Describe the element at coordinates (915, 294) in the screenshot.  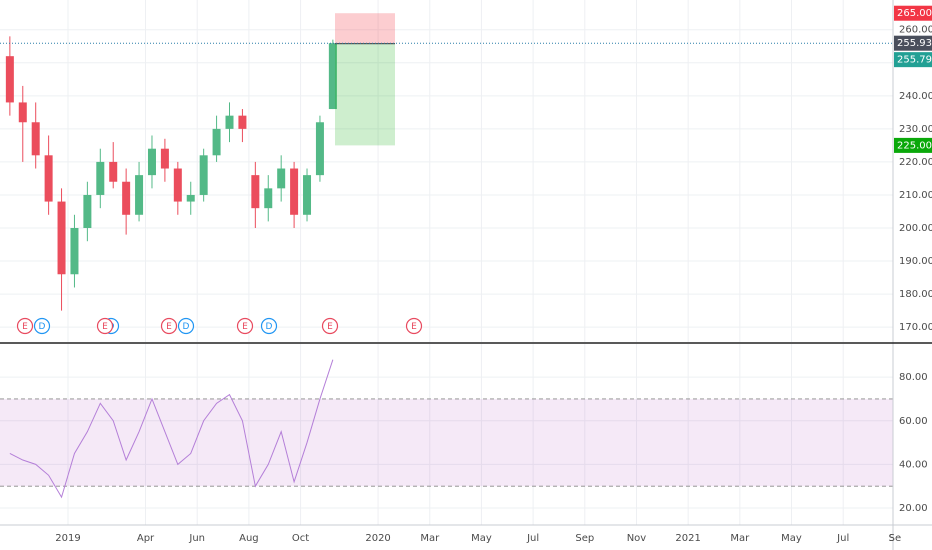
I see `y-tick-label: 180.00` at that location.